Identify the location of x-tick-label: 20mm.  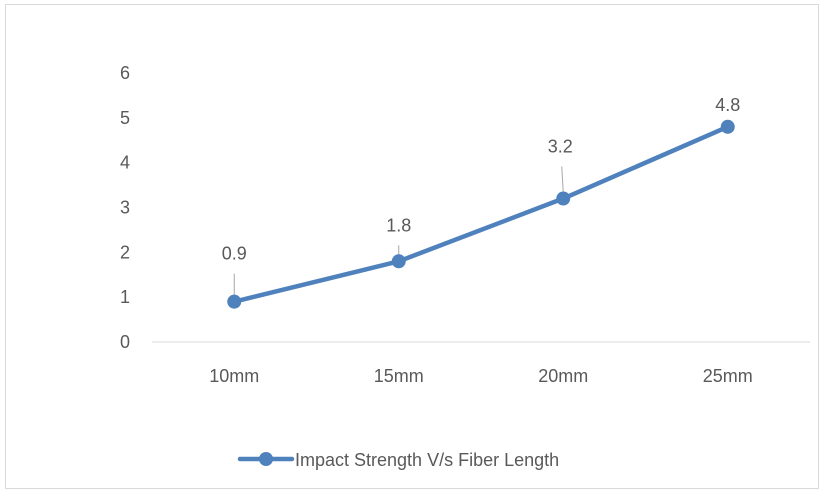
(563, 376).